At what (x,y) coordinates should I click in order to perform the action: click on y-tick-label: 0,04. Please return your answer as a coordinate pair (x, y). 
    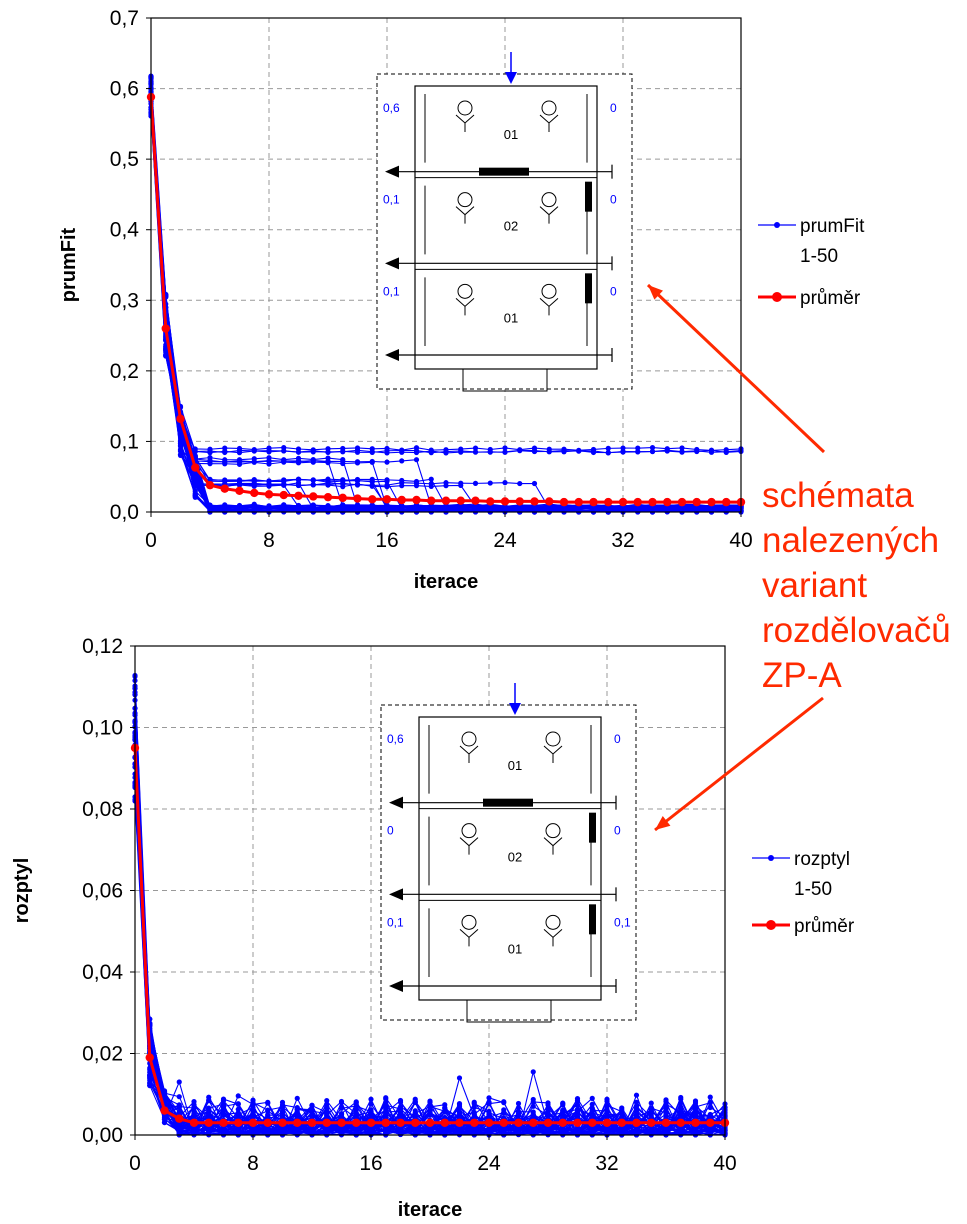
    Looking at the image, I should click on (102, 972).